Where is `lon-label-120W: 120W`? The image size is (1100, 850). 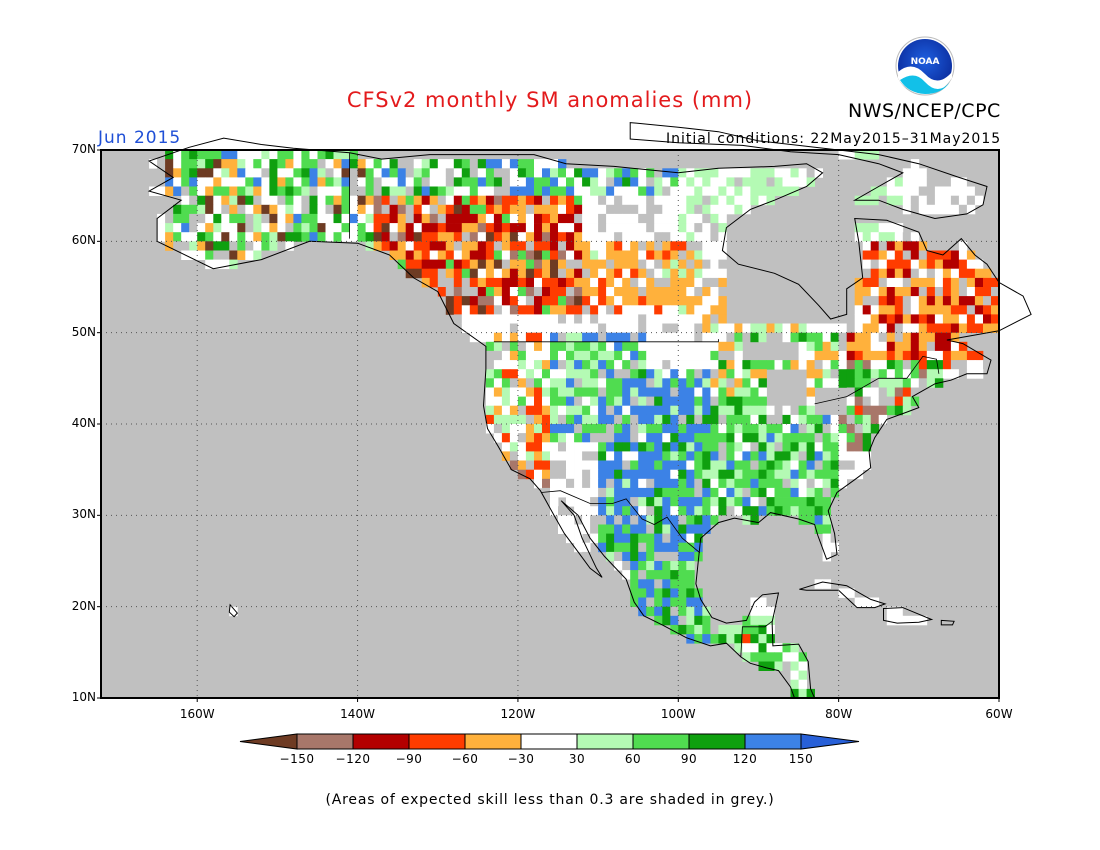
lon-label-120W: 120W is located at coordinates (518, 714).